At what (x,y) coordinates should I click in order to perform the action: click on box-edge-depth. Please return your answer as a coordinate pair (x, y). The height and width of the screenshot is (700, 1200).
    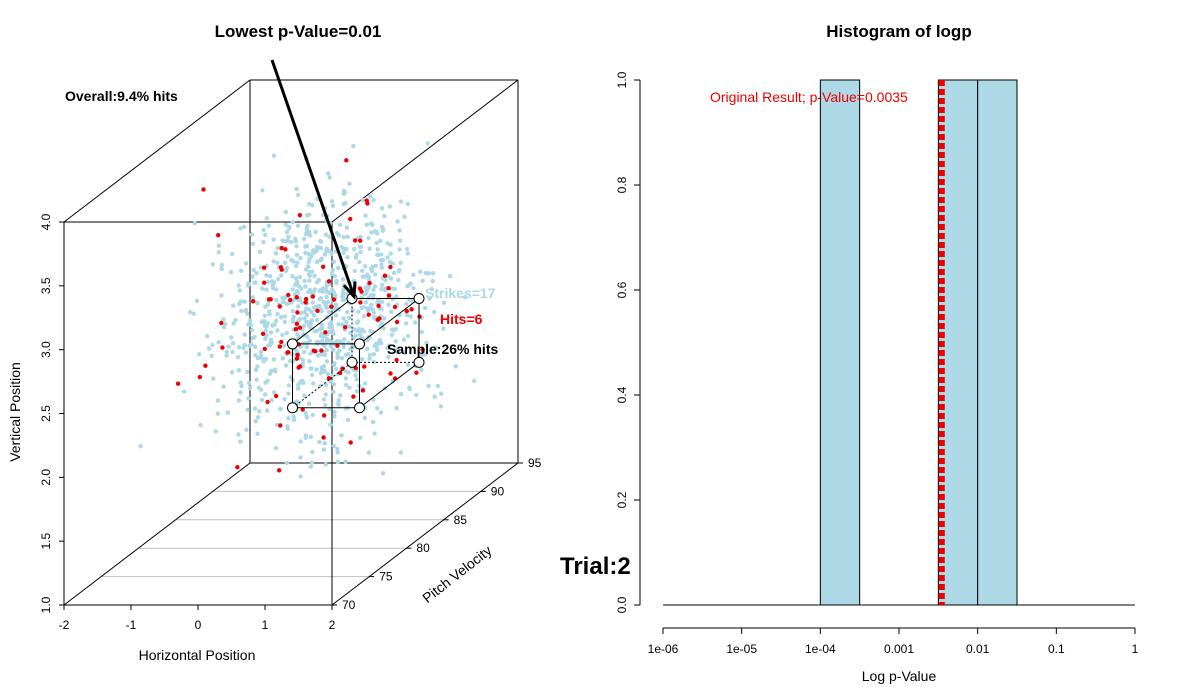
    Looking at the image, I should click on (157, 151).